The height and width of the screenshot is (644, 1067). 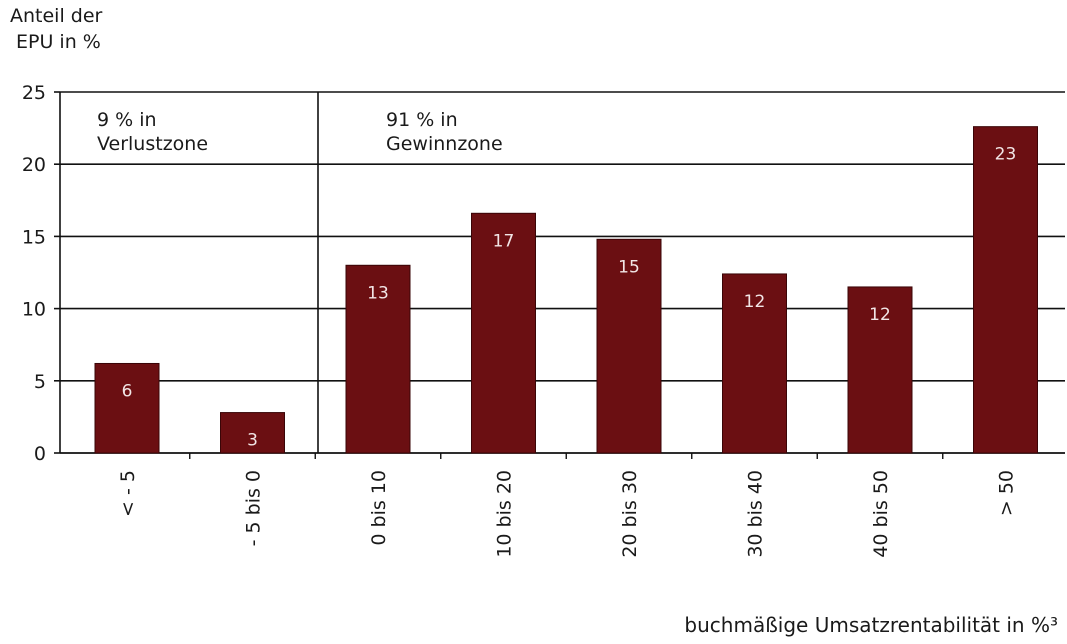 I want to click on x-tick-label-0: < - 5, so click(x=128, y=493).